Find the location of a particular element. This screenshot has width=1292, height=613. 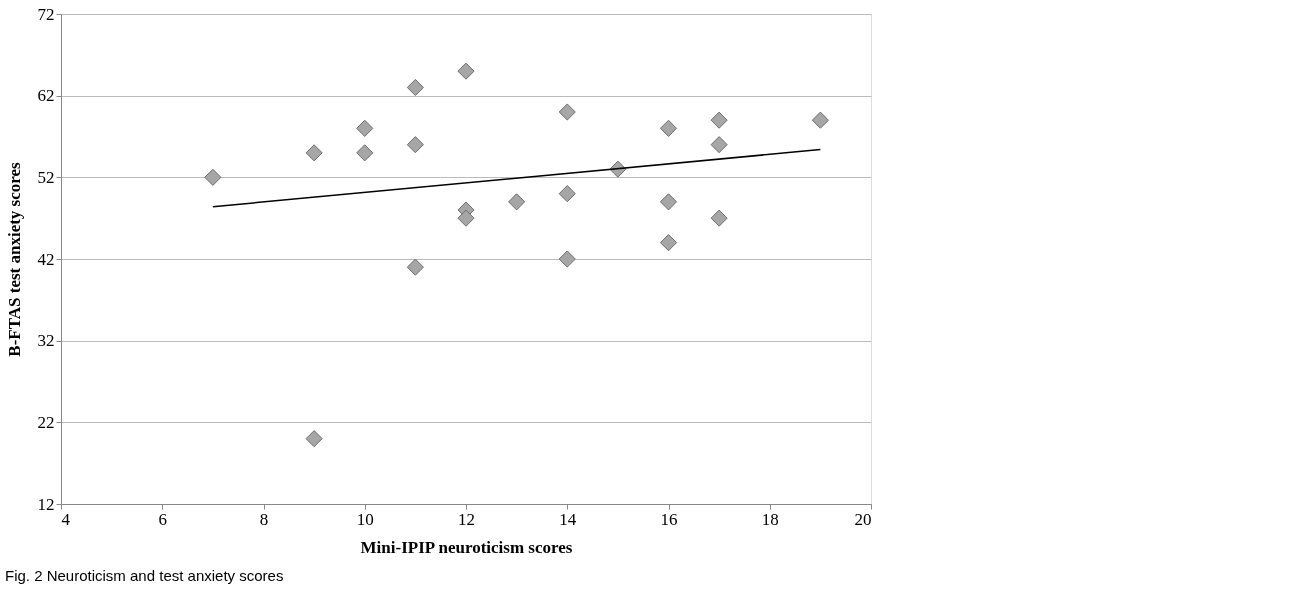

y-tick-label: 42 is located at coordinates (46, 259).